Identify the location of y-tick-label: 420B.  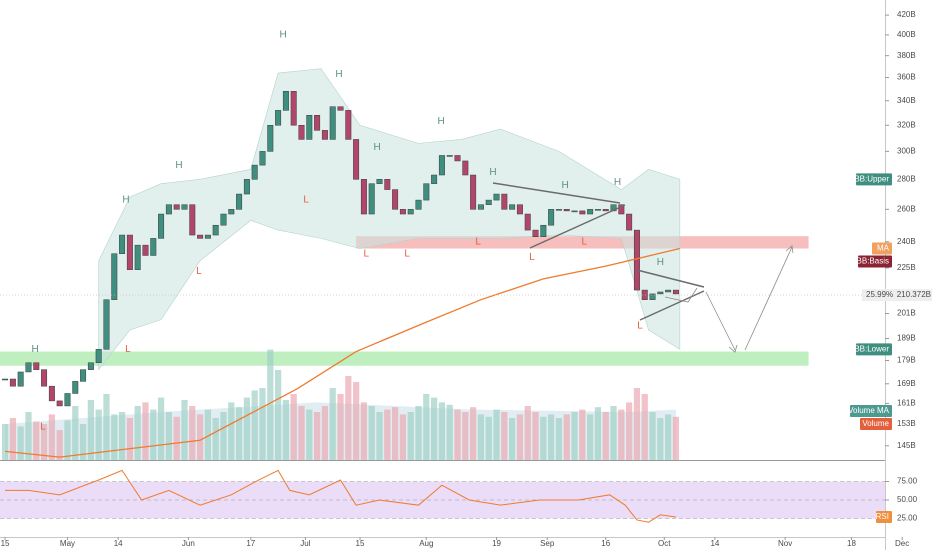
(906, 14).